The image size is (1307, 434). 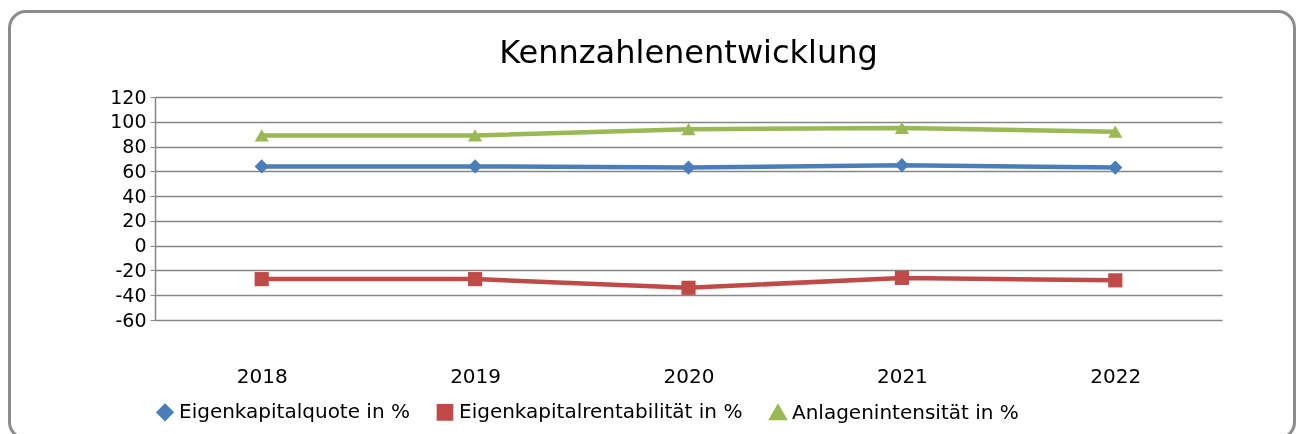 I want to click on y-tick-label: 60, so click(x=134, y=170).